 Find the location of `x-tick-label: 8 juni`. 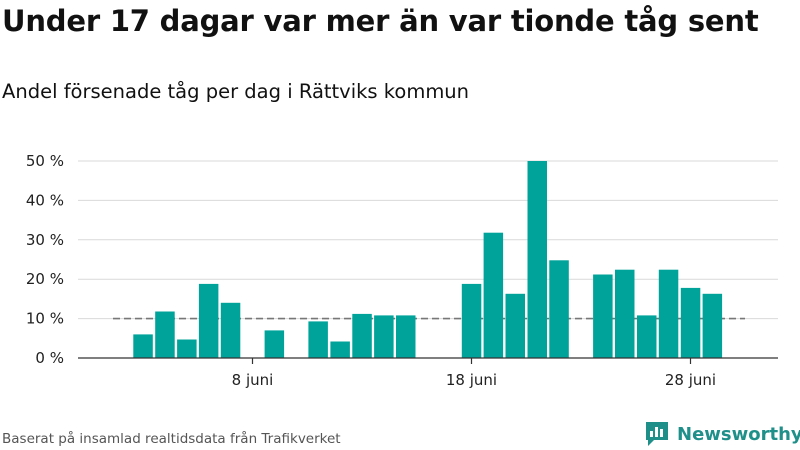

x-tick-label: 8 juni is located at coordinates (253, 380).